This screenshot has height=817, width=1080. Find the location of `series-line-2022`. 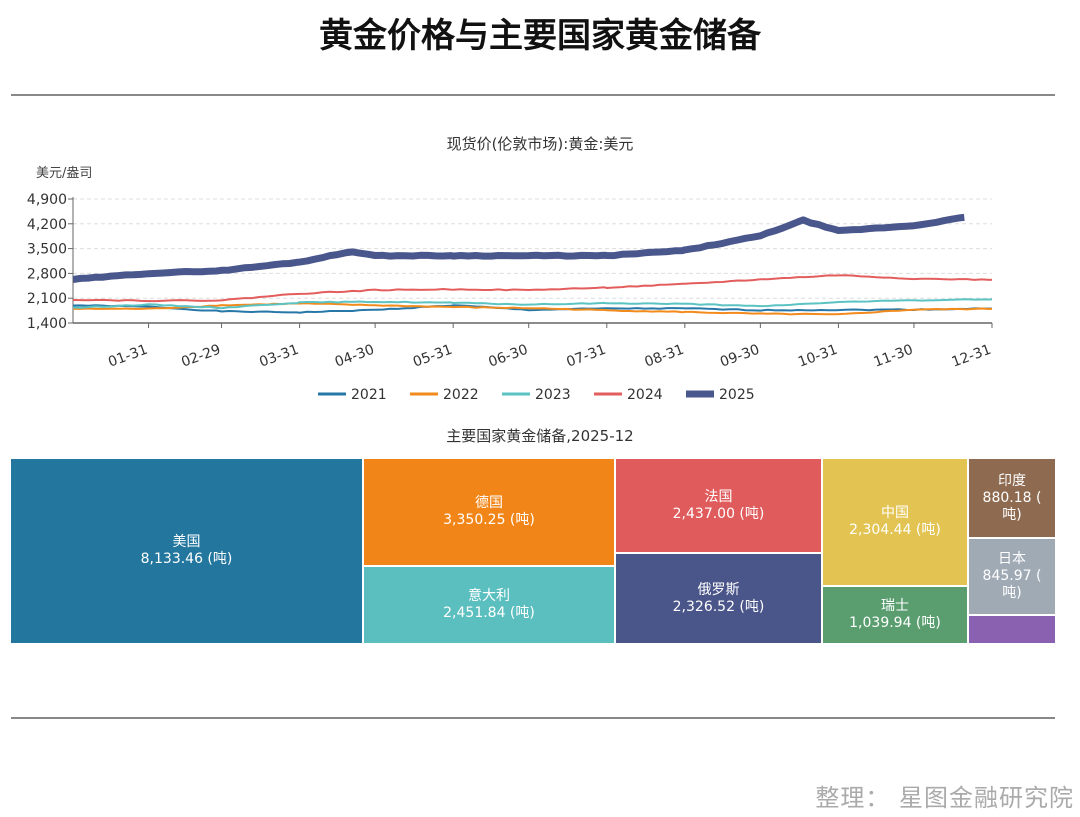

series-line-2022 is located at coordinates (532, 309).